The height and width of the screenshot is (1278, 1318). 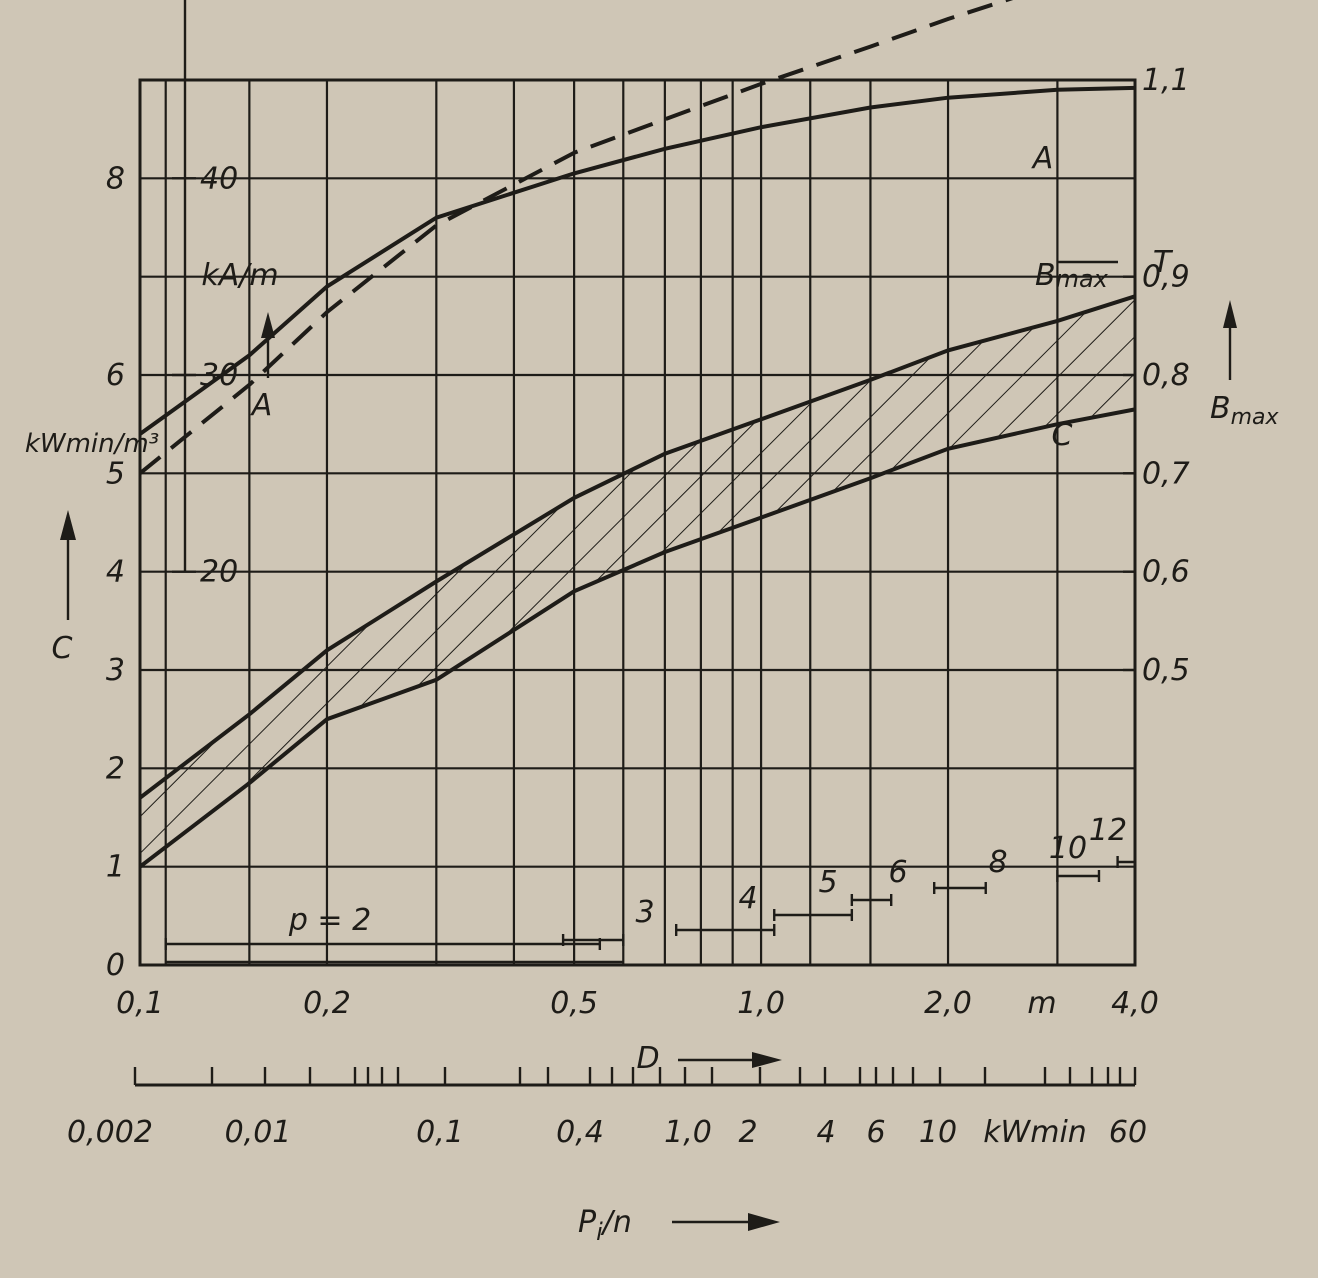 I want to click on tick-label-D: 0,2, so click(x=327, y=1003).